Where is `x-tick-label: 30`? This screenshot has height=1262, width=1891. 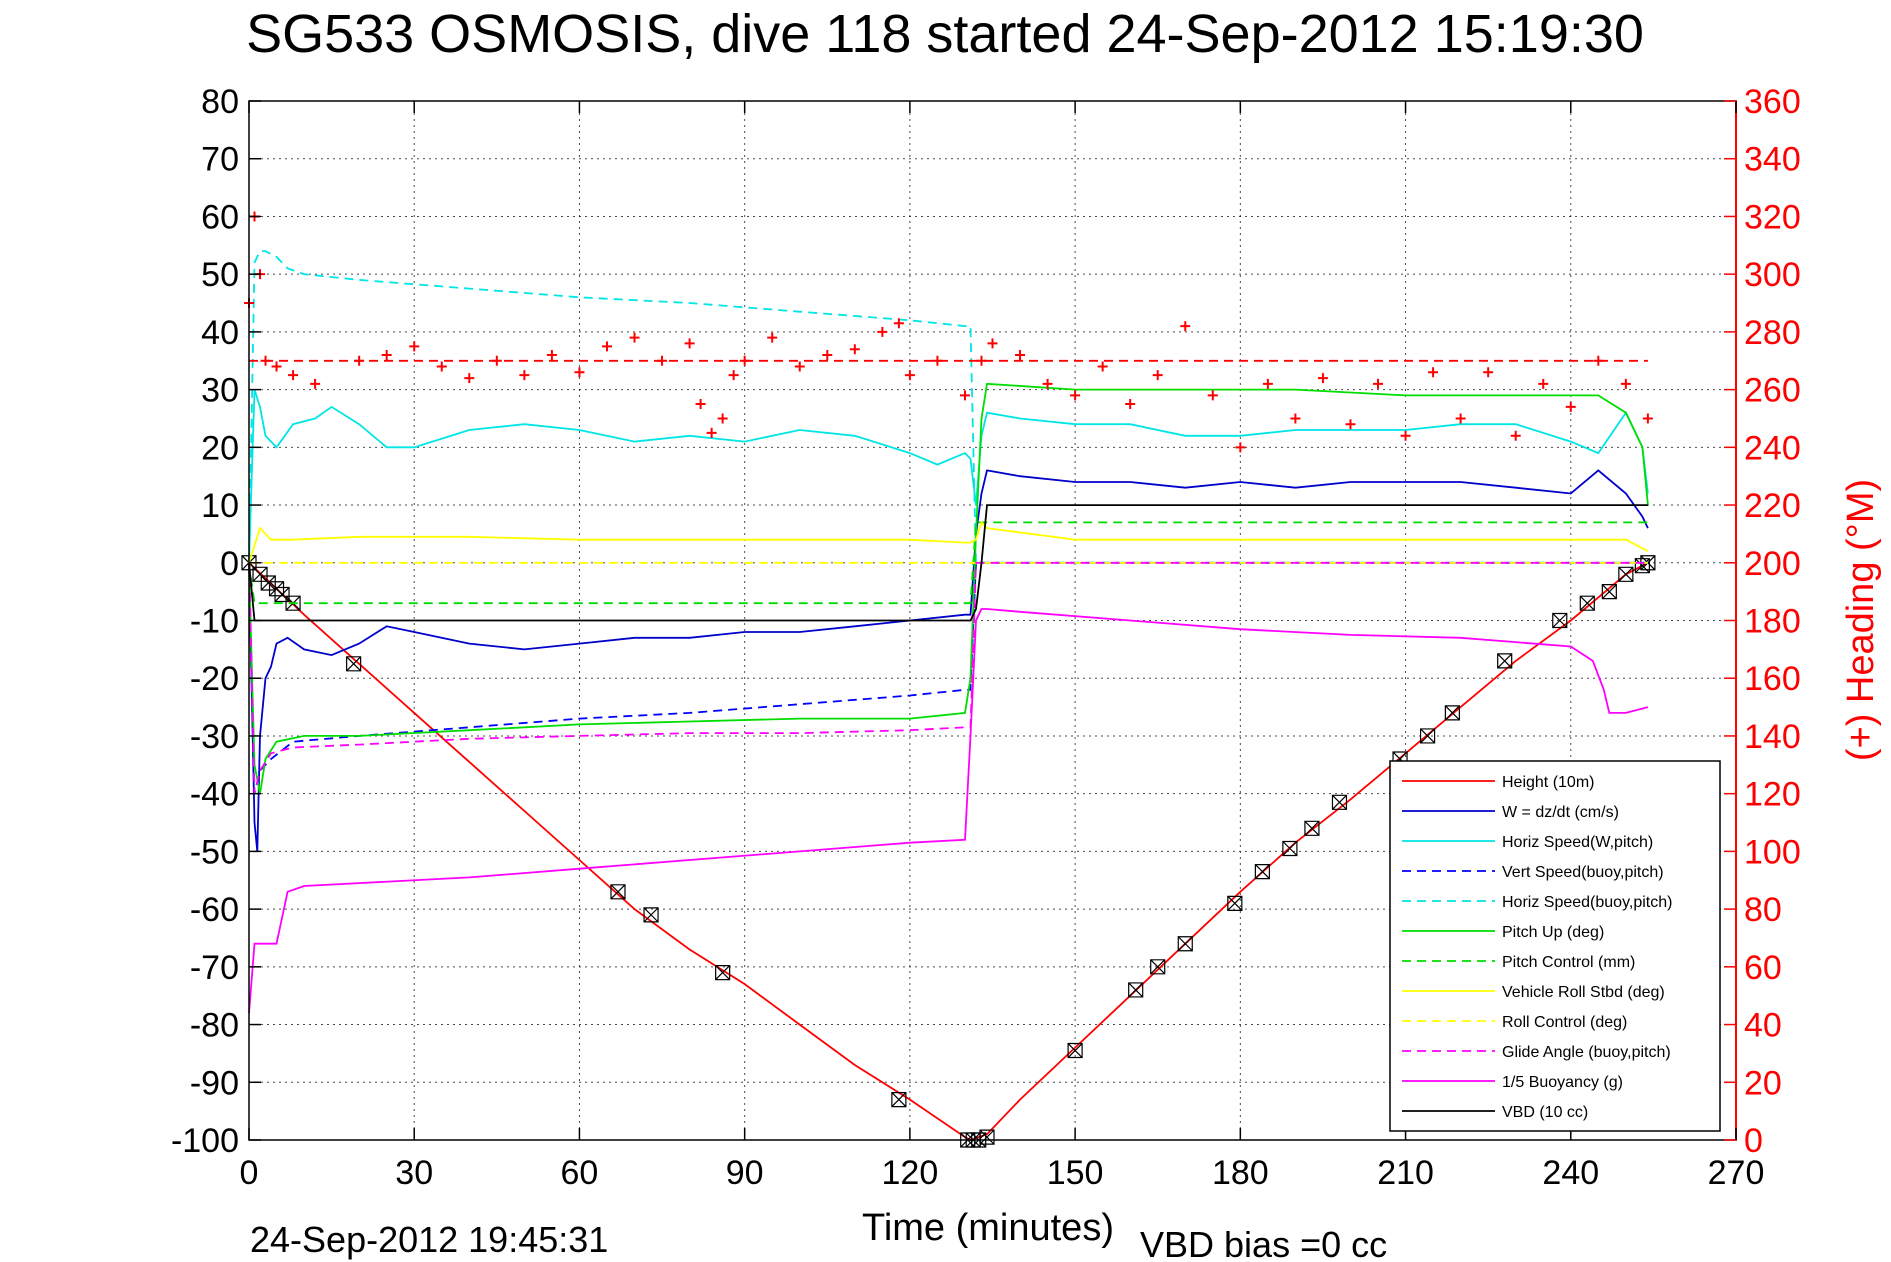
x-tick-label: 30 is located at coordinates (414, 1173).